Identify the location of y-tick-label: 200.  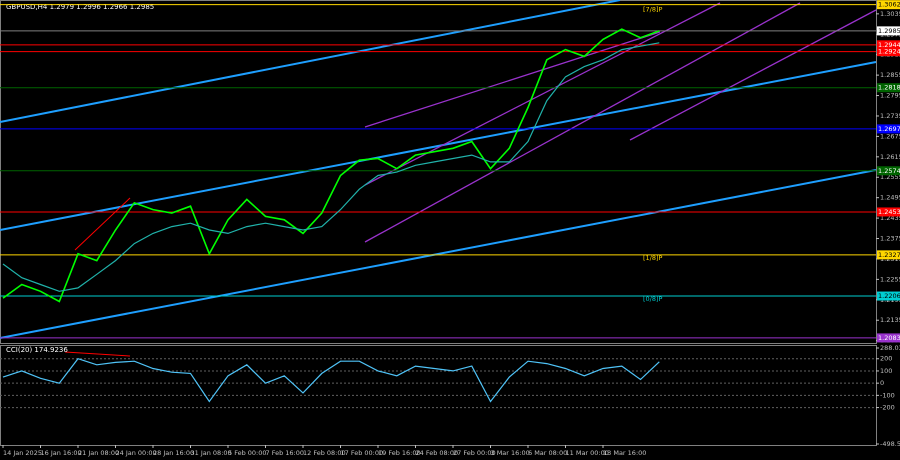
(886, 359).